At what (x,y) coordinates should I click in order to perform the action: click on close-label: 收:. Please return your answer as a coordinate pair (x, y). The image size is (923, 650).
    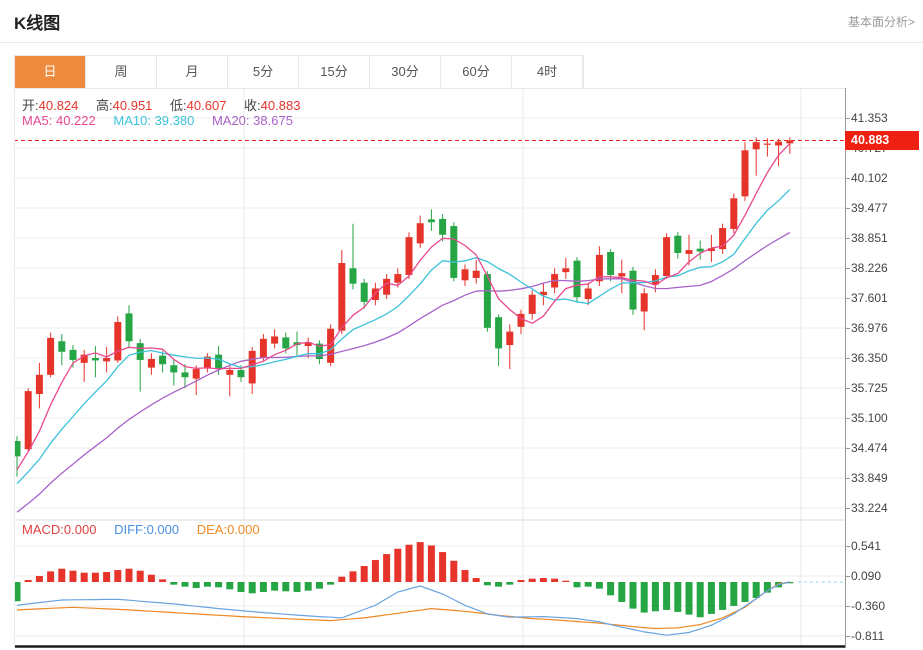
    Looking at the image, I should click on (252, 105).